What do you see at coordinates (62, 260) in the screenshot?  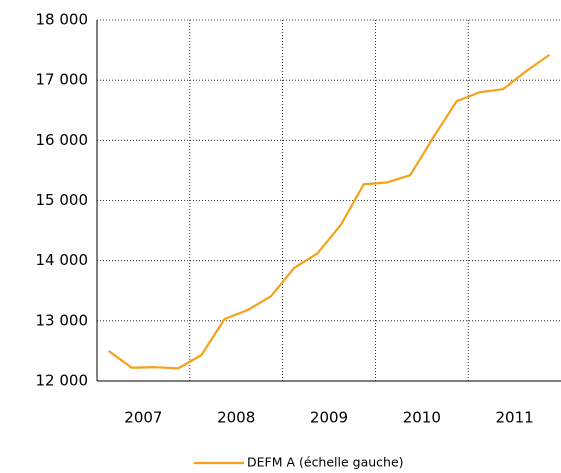 I see `y-tick-label: 14 000` at bounding box center [62, 260].